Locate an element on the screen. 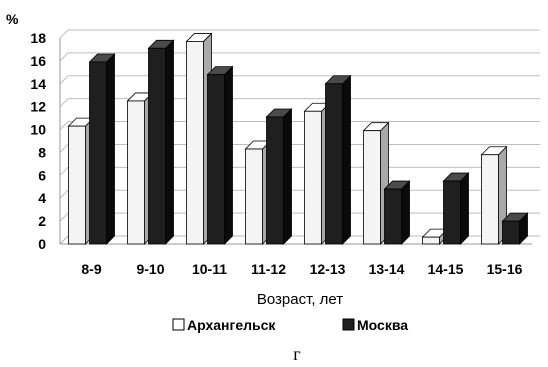  y-tick-label: 2 is located at coordinates (42, 221).